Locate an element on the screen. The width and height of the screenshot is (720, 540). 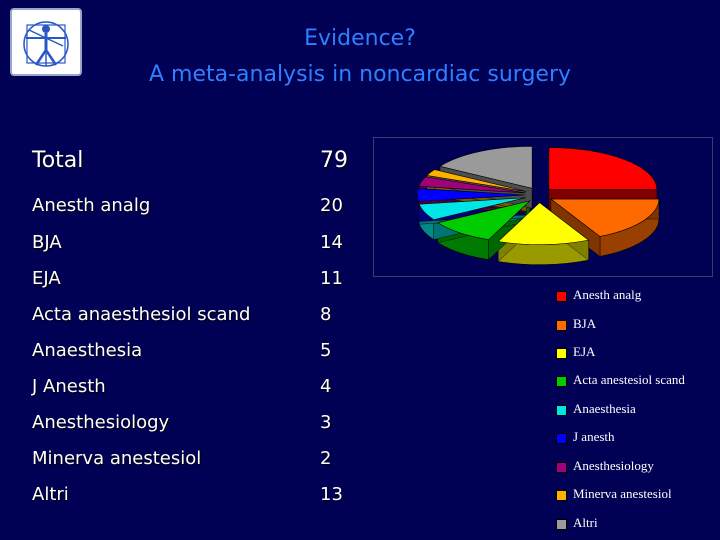
chart-plot-area is located at coordinates (543, 207).